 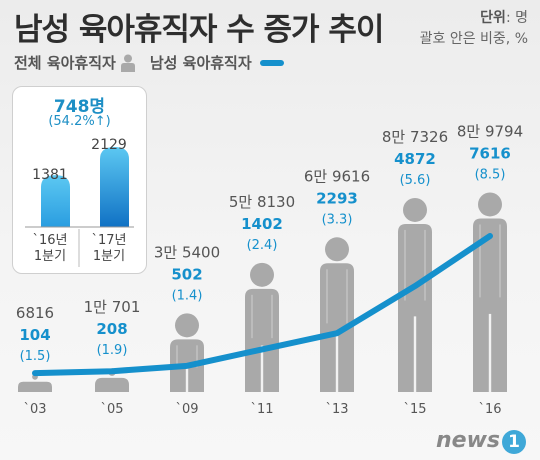 What do you see at coordinates (79, 107) in the screenshot?
I see `inset-increase: 748명` at bounding box center [79, 107].